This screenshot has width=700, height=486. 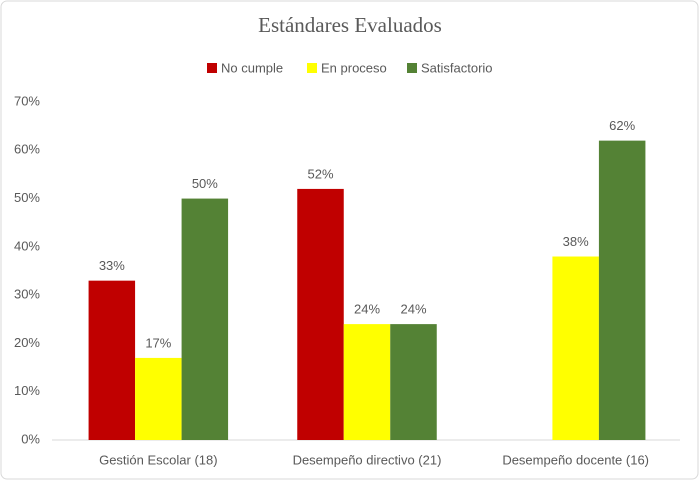 What do you see at coordinates (576, 241) in the screenshot?
I see `value-label: 38%` at bounding box center [576, 241].